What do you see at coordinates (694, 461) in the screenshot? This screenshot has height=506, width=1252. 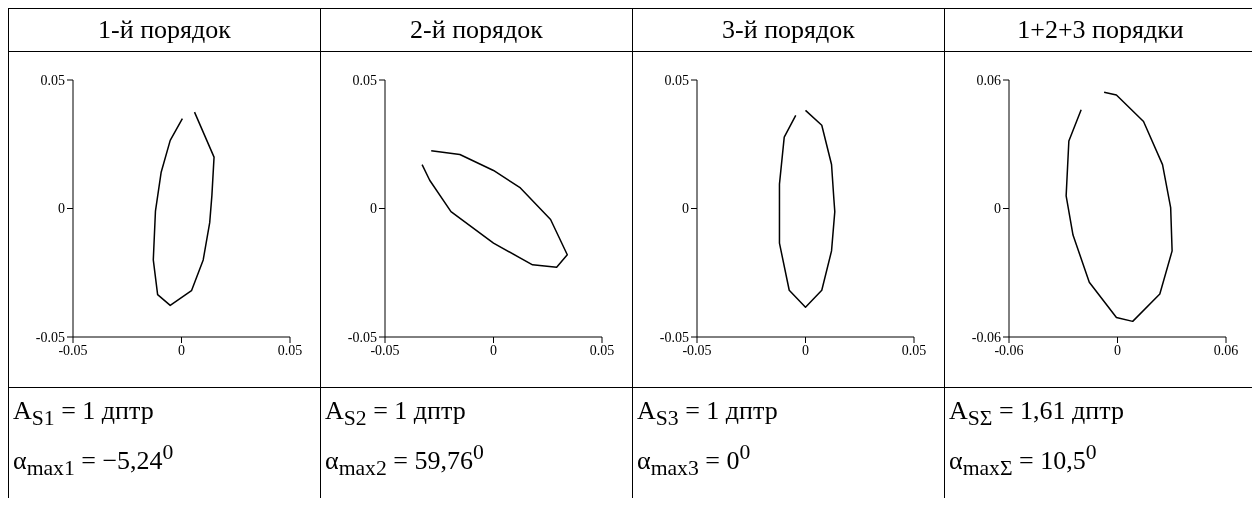 I see `text: α$_{max3}$ = 0$^{0}$` at bounding box center [694, 461].